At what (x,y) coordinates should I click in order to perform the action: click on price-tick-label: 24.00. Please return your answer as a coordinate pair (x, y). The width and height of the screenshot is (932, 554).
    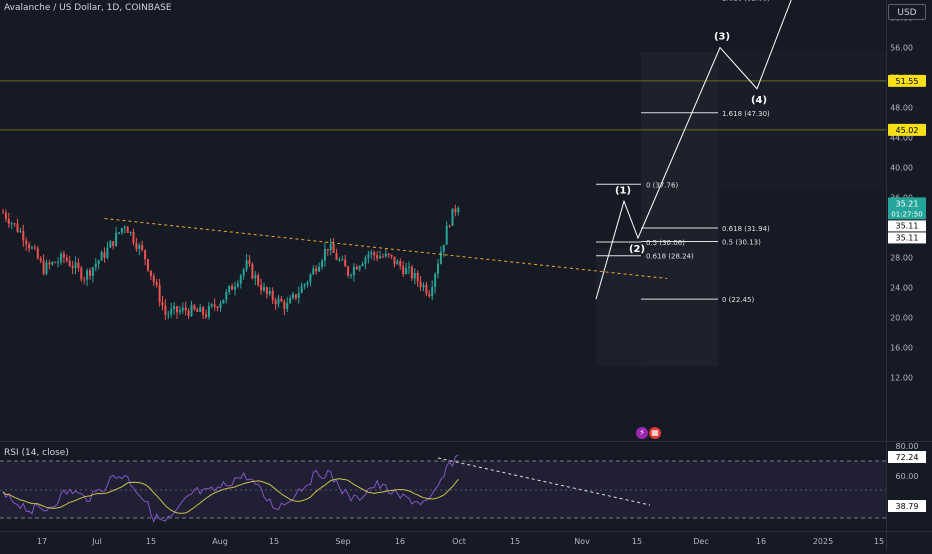
    Looking at the image, I should click on (901, 288).